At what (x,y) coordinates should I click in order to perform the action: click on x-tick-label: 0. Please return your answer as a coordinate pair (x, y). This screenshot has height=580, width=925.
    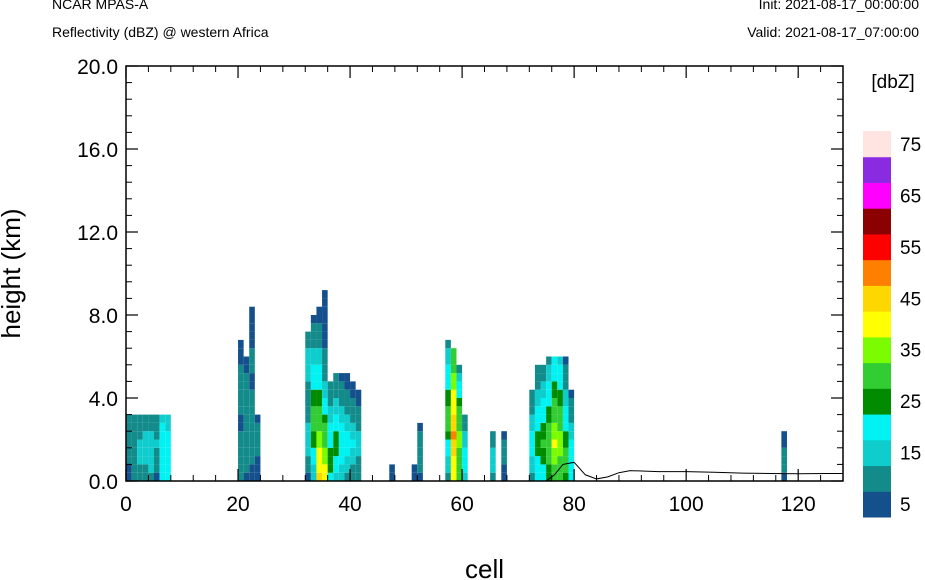
    Looking at the image, I should click on (126, 504).